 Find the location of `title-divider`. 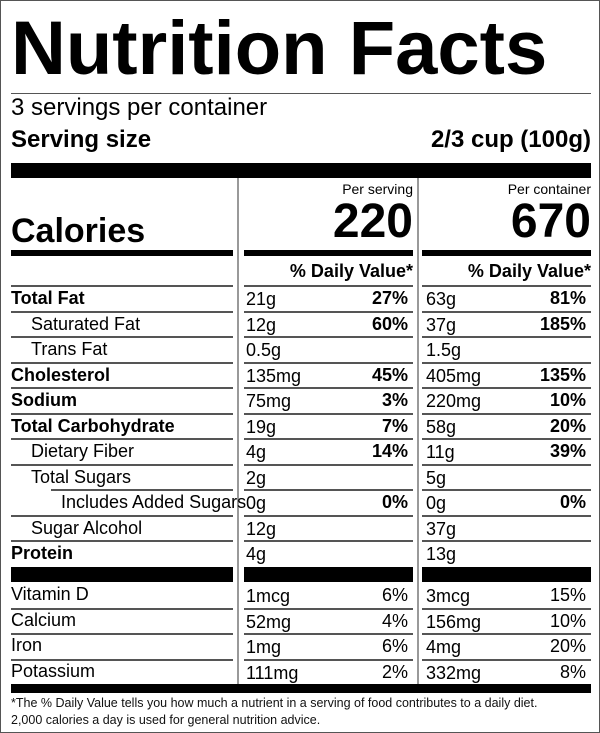

title-divider is located at coordinates (301, 93).